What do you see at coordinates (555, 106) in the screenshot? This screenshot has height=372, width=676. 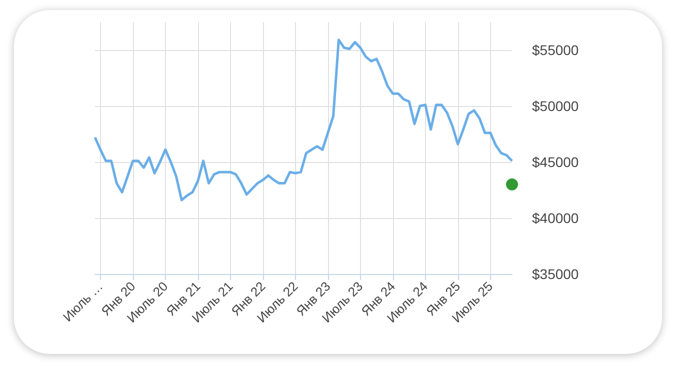 I see `y-tick-label: $50000` at bounding box center [555, 106].